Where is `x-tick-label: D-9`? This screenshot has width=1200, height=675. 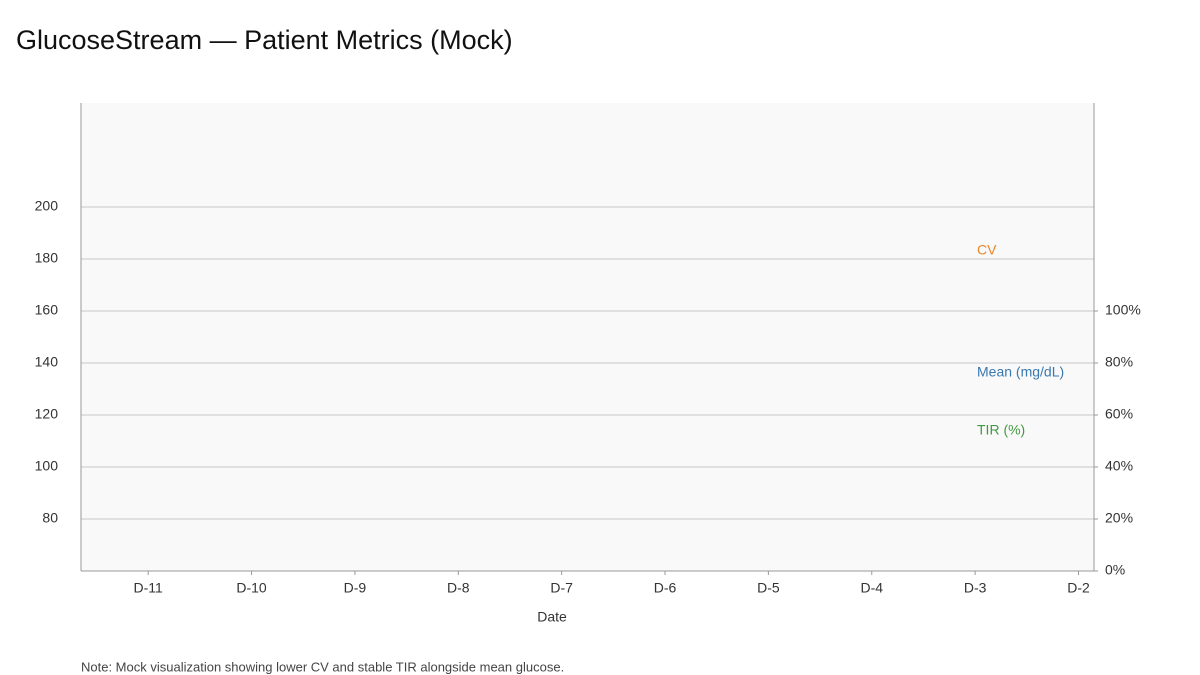 x-tick-label: D-9 is located at coordinates (355, 588).